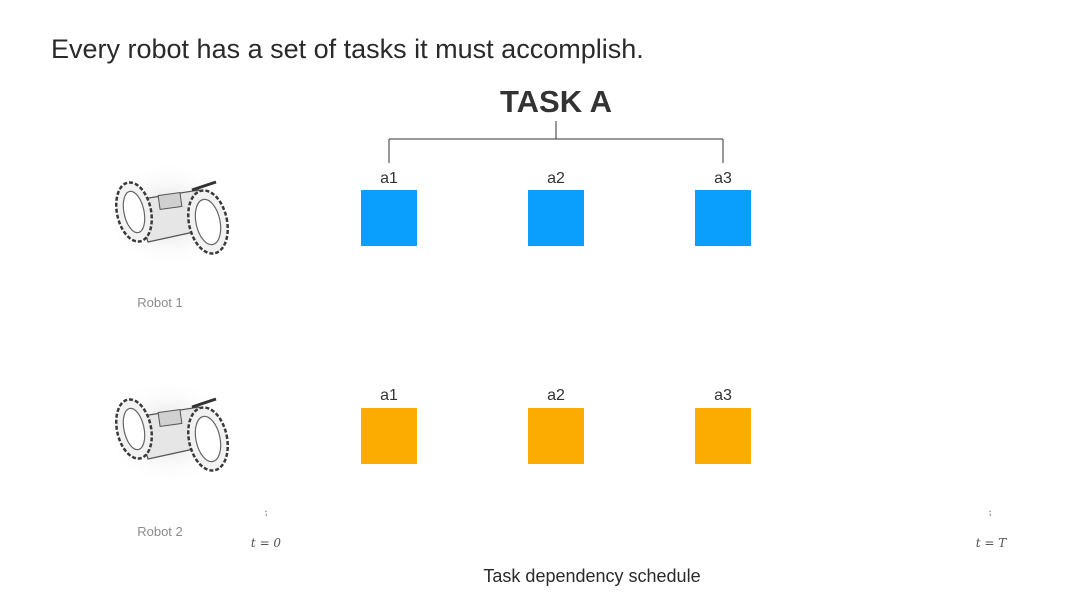  I want to click on robot-1-subtask-a2-box, so click(556, 218).